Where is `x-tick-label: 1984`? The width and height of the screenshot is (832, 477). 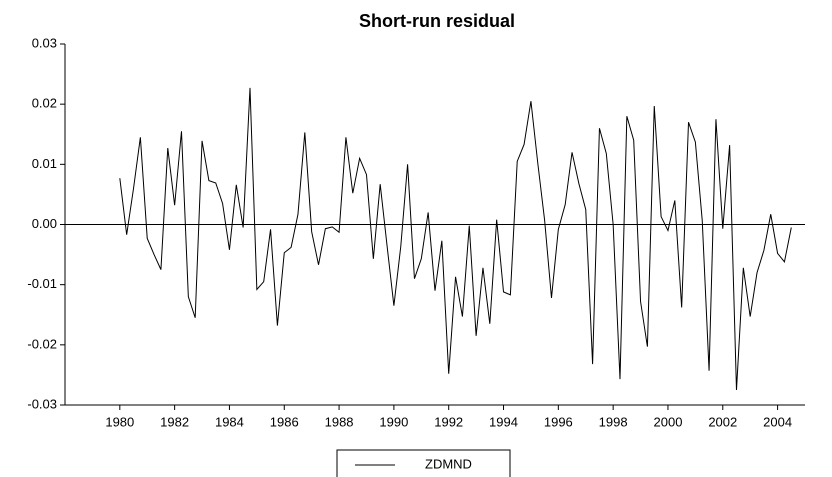
x-tick-label: 1984 is located at coordinates (229, 421).